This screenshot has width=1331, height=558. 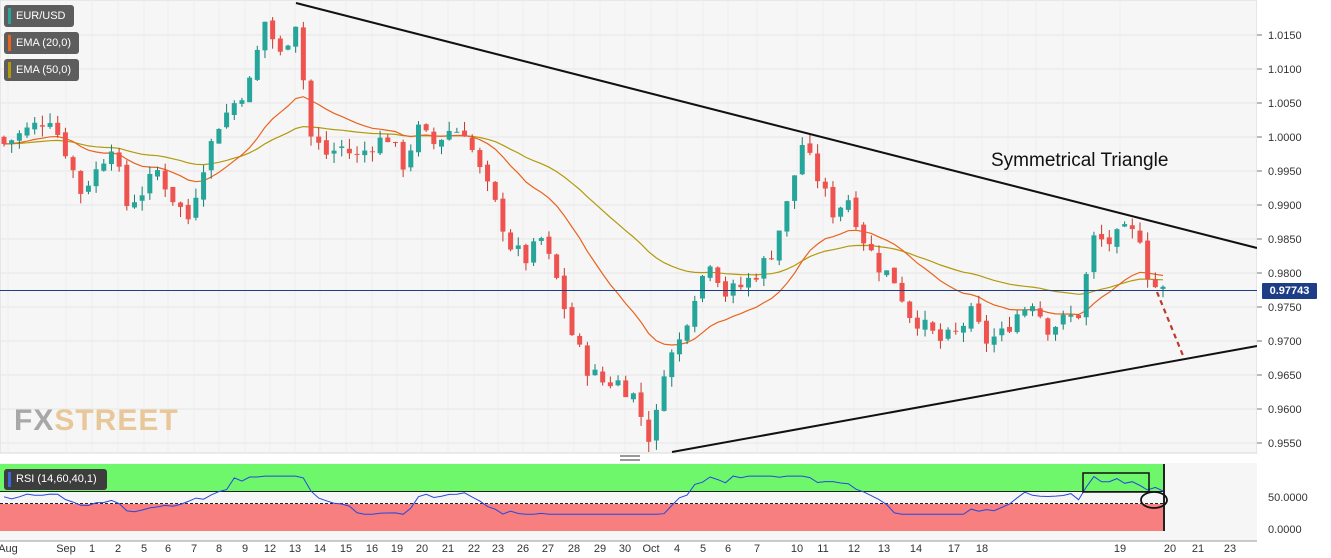 What do you see at coordinates (1285, 172) in the screenshot?
I see `y-tick-label: 0.9950` at bounding box center [1285, 172].